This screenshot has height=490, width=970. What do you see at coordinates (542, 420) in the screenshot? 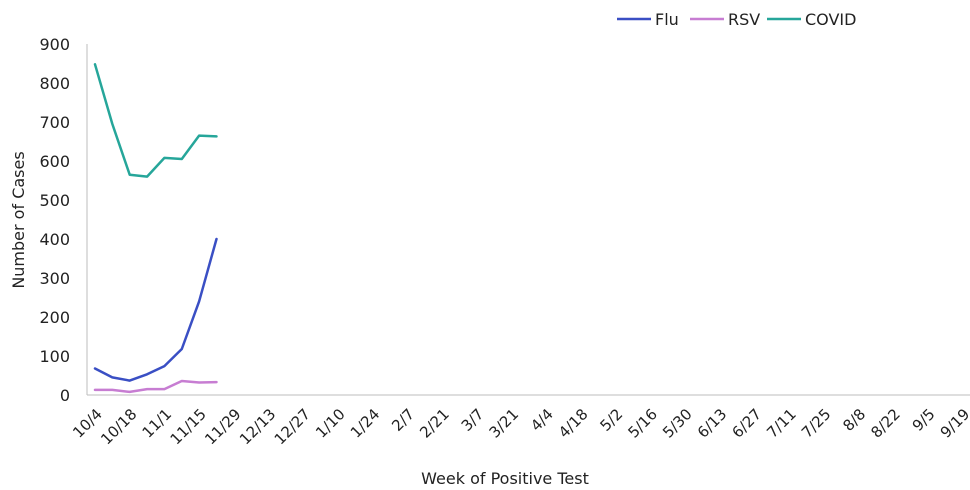
I see `x-tick-label: 4/4` at bounding box center [542, 420].